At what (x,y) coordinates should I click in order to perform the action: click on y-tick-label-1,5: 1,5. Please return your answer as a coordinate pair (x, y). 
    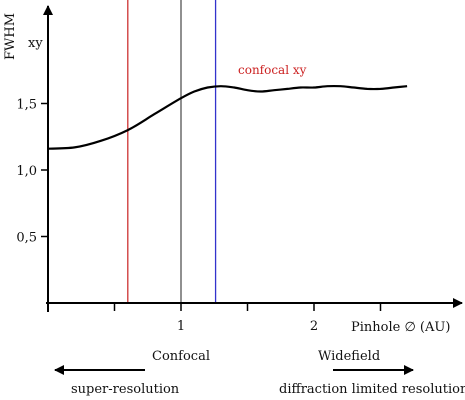
    Looking at the image, I should click on (26, 105).